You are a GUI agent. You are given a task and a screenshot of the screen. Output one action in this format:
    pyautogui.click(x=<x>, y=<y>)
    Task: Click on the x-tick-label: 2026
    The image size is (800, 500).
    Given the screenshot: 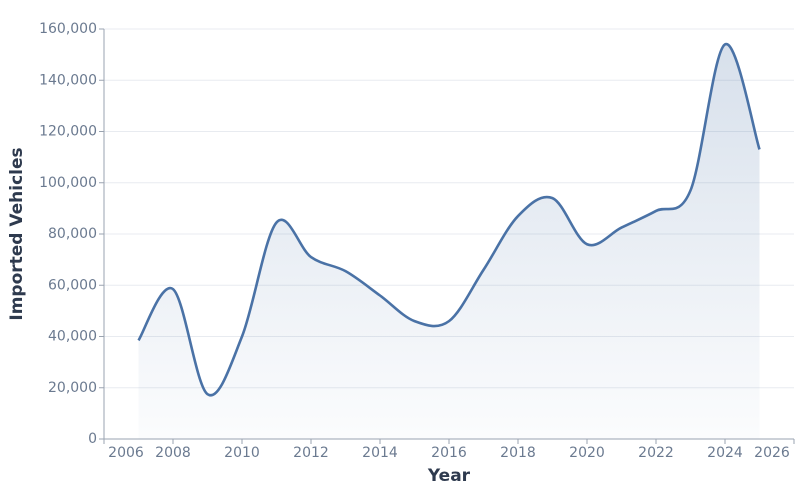 What is the action you would take?
    pyautogui.click(x=772, y=453)
    